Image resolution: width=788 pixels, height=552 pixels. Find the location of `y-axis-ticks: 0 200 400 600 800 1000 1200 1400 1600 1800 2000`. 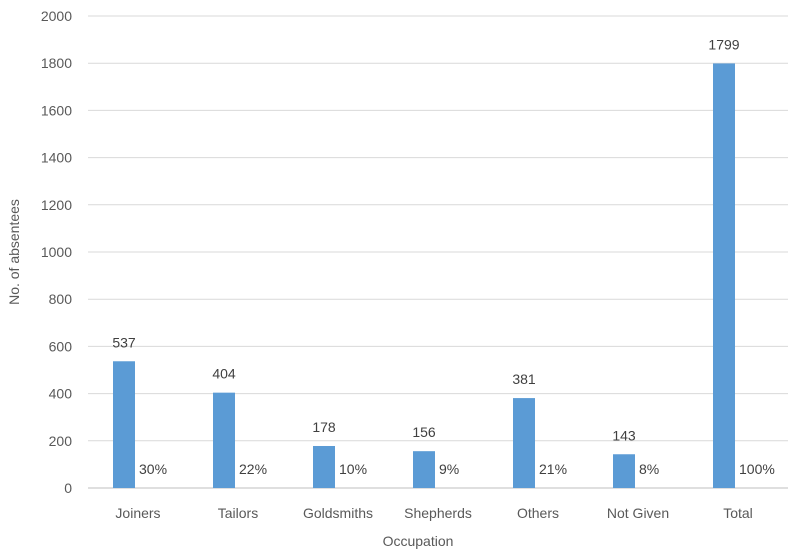

y-axis-ticks: 0 200 400 600 800 1000 1200 1400 1600 1800 2000 is located at coordinates (56, 252).